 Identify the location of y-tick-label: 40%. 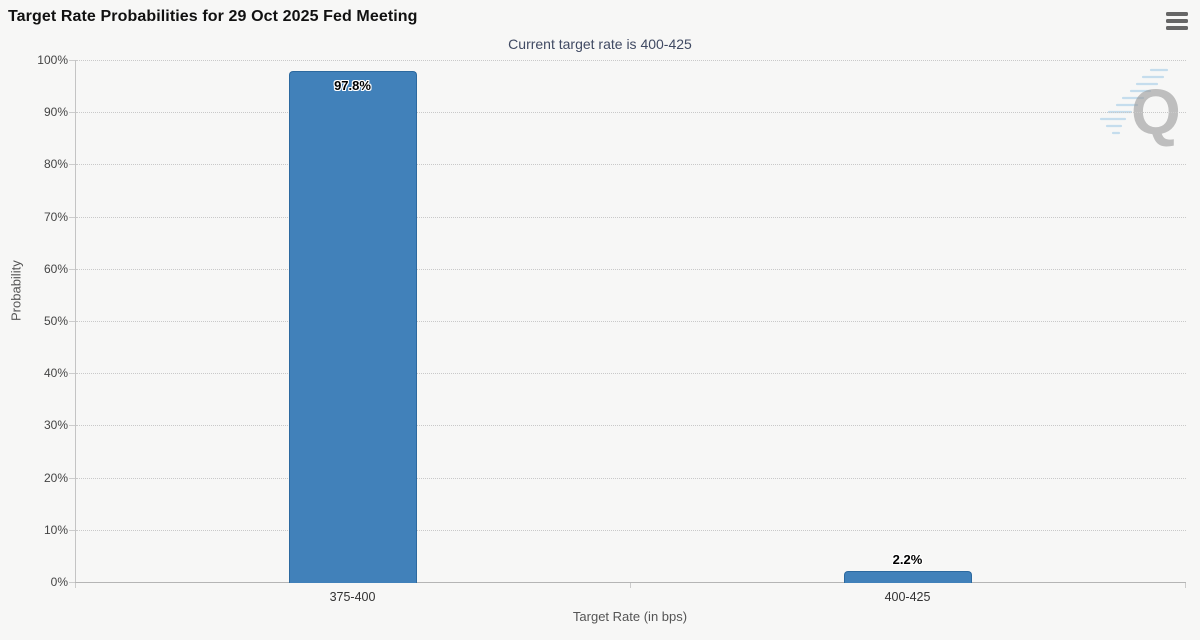
(55, 373).